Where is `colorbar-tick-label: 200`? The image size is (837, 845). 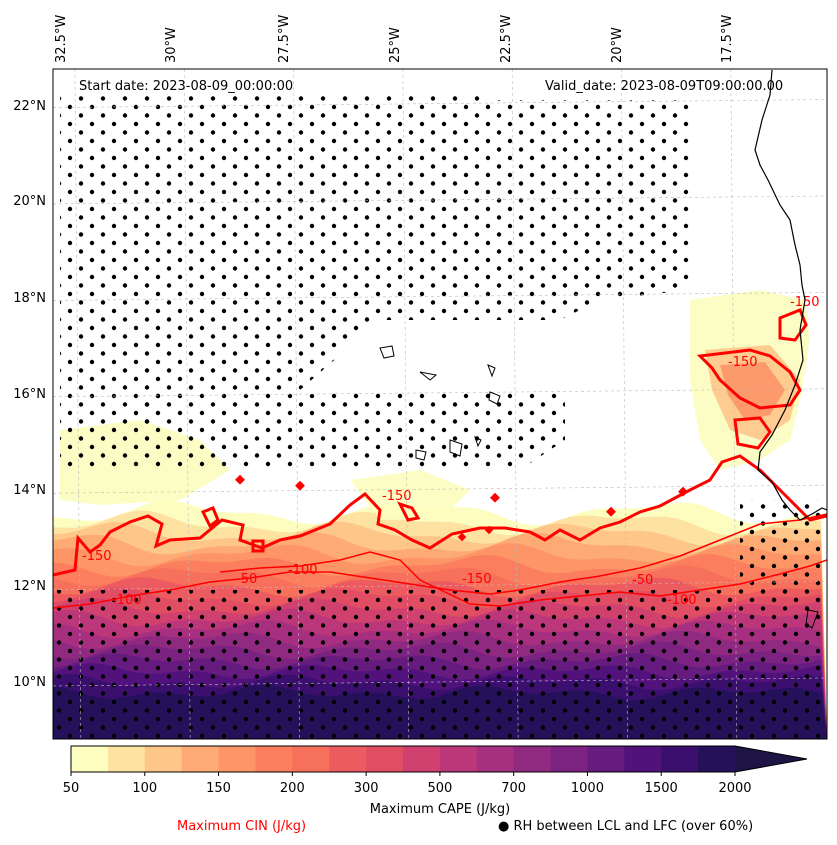
colorbar-tick-label: 200 is located at coordinates (292, 788).